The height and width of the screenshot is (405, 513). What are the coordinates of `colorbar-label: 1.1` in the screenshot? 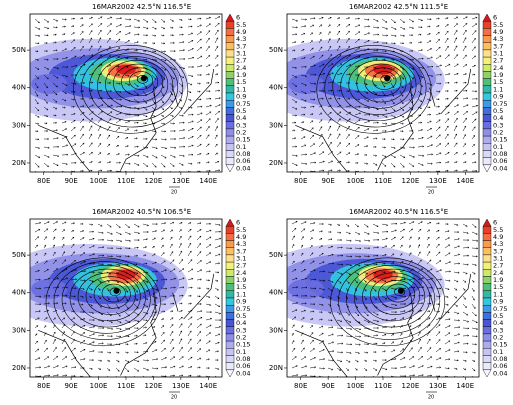 It's located at (498, 294).